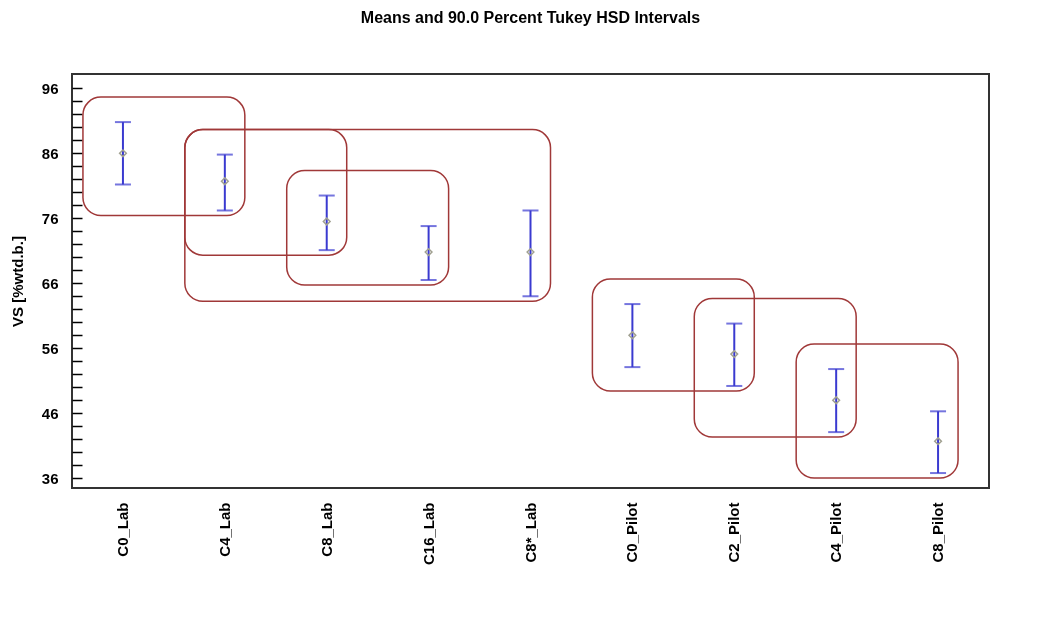 This screenshot has height=632, width=1055. What do you see at coordinates (224, 529) in the screenshot?
I see `x-tick-label: C4_Lab` at bounding box center [224, 529].